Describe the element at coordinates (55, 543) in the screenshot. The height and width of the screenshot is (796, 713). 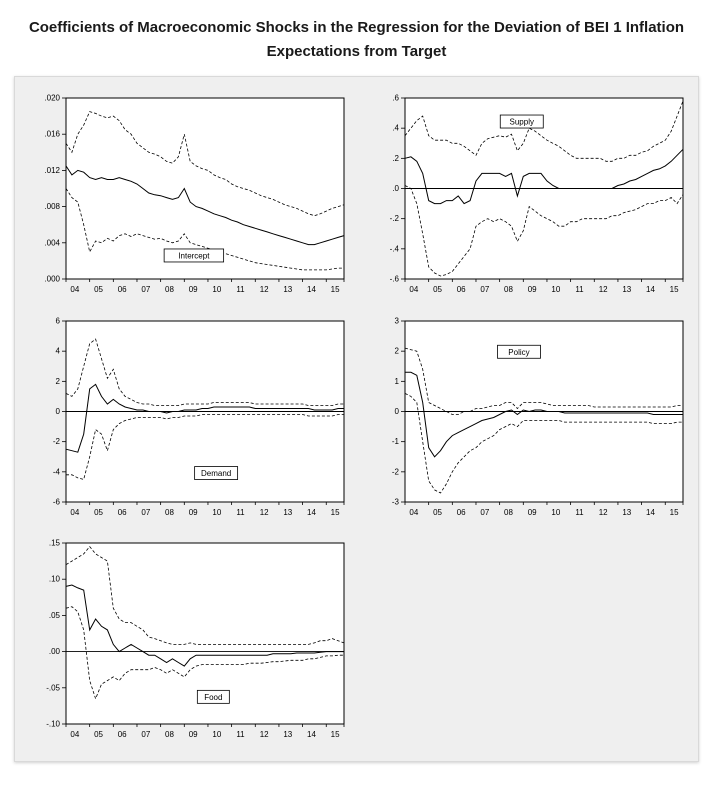
I see `svg-text: .15` at that location.